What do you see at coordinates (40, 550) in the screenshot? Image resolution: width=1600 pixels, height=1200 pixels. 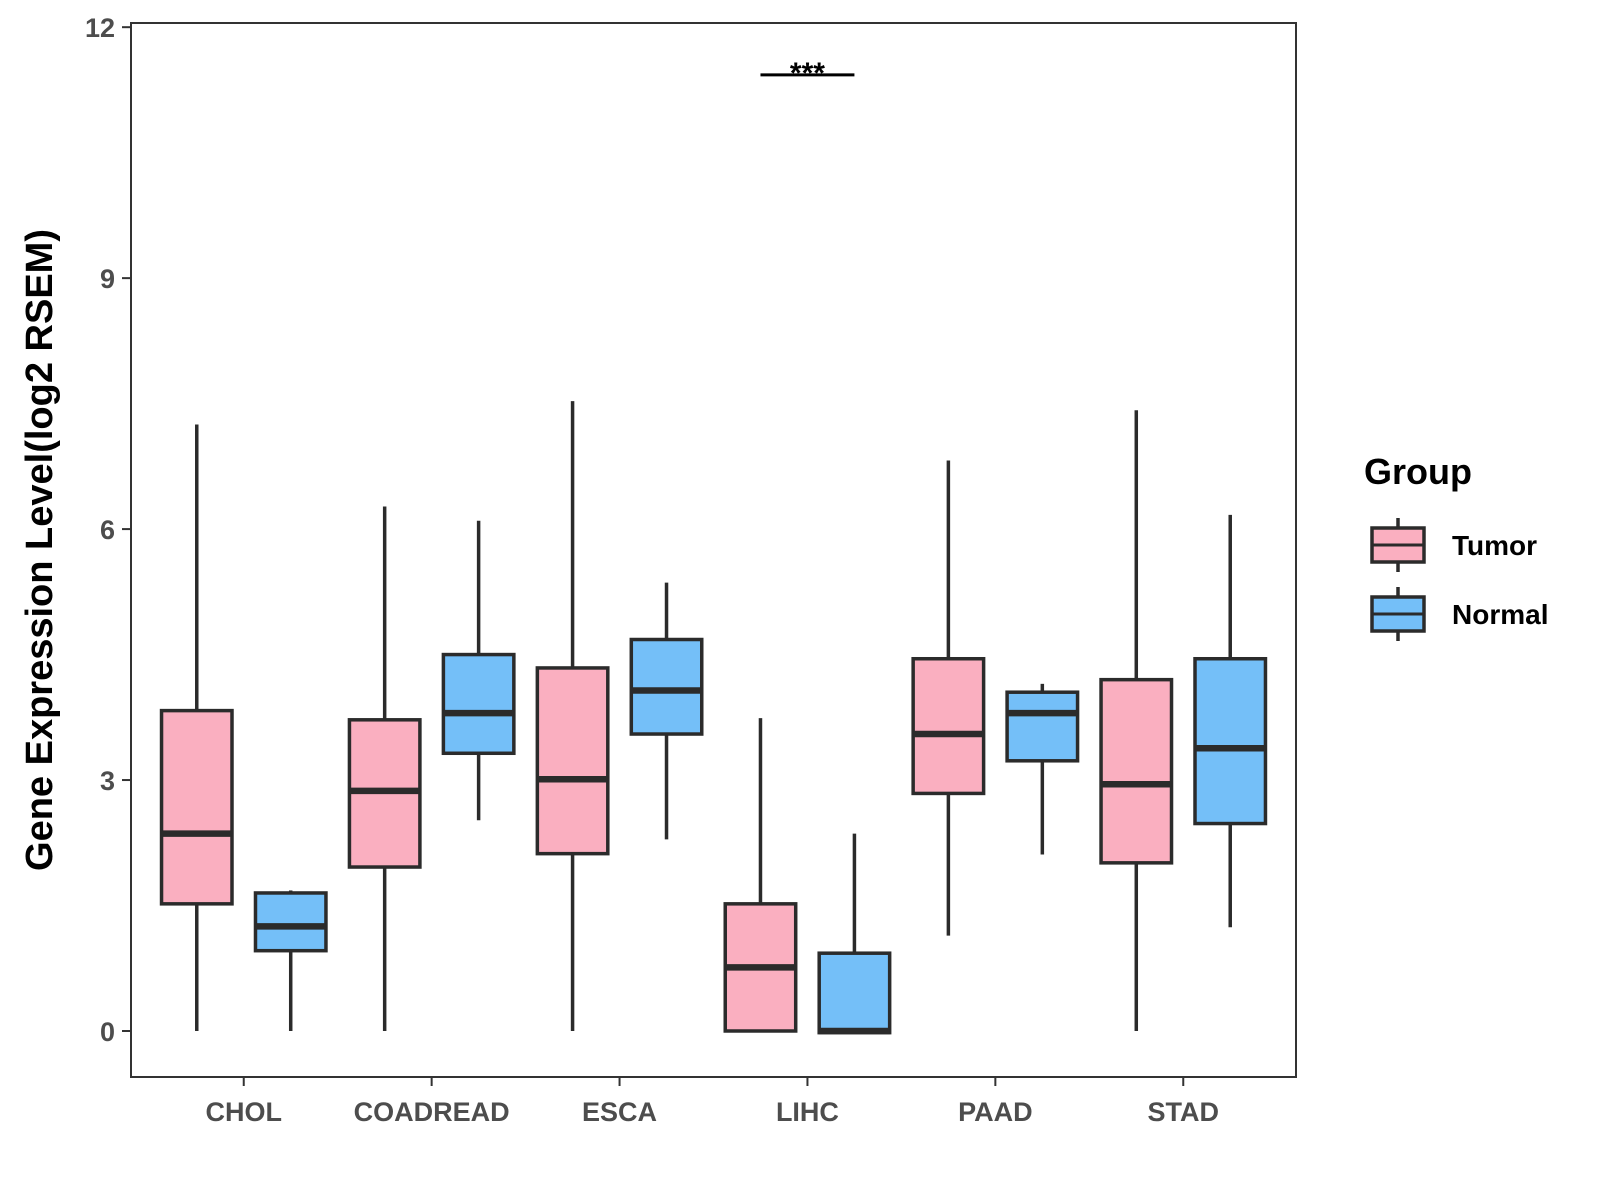 I see `y-axis-title: Gene Expression Level(log2 RSEM)` at bounding box center [40, 550].